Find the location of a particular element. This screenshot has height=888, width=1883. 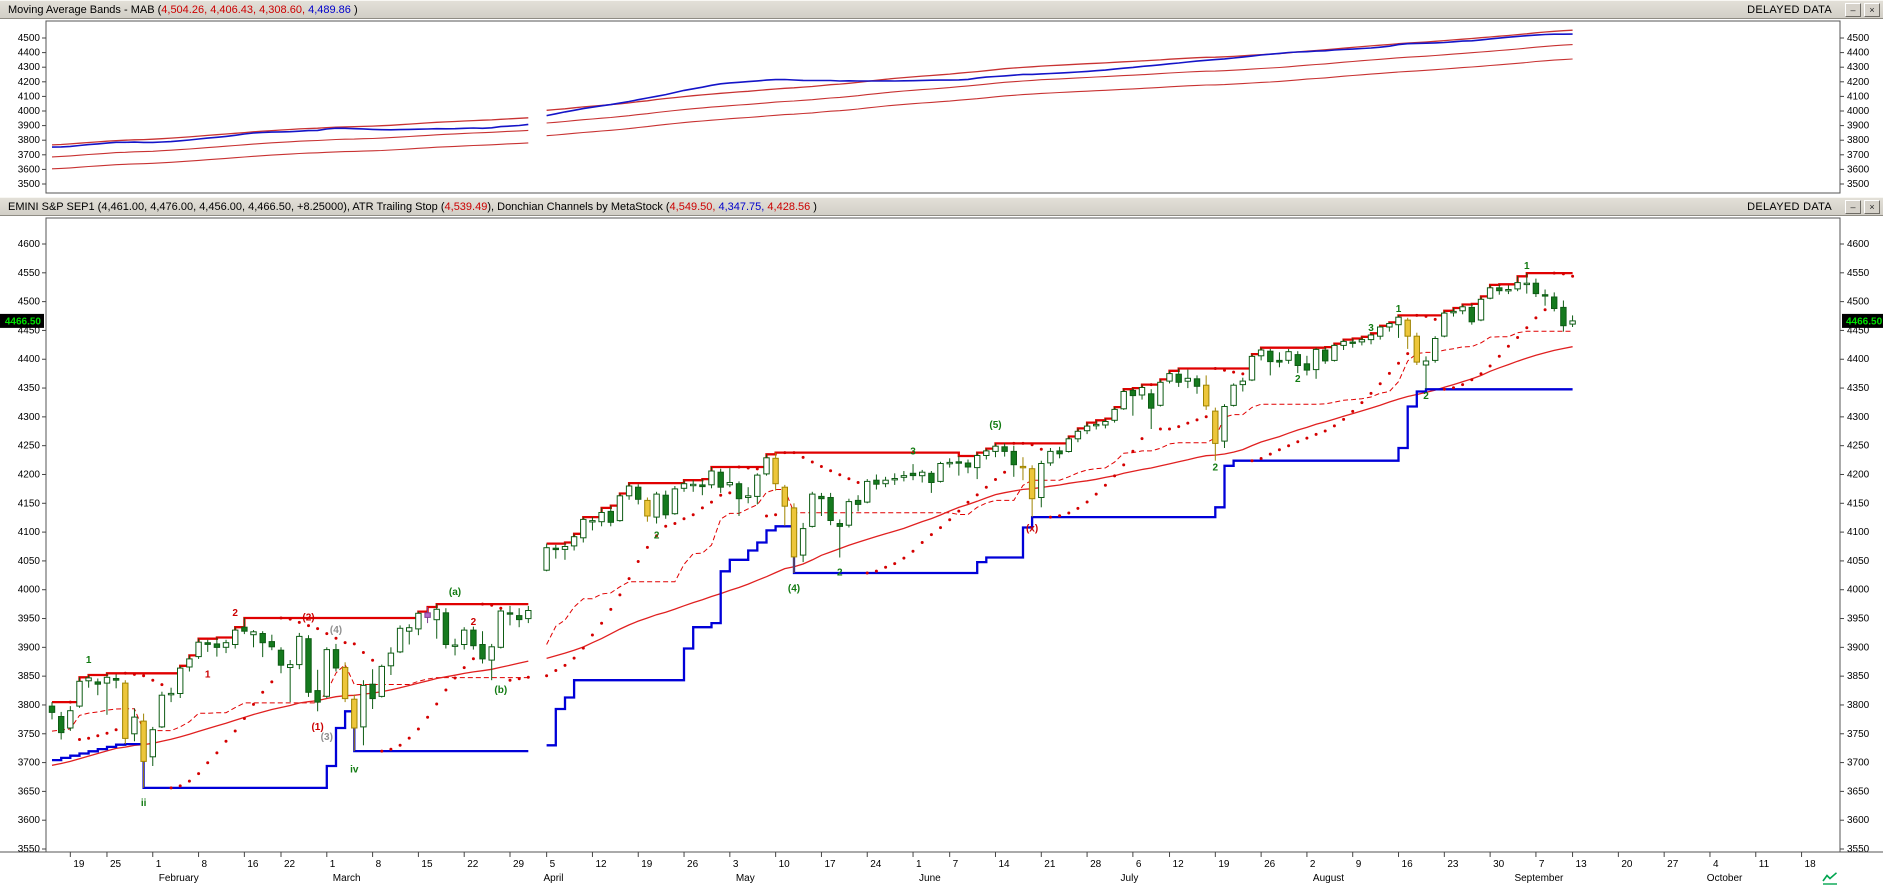

y-axis-label: 4550 is located at coordinates (1858, 273).